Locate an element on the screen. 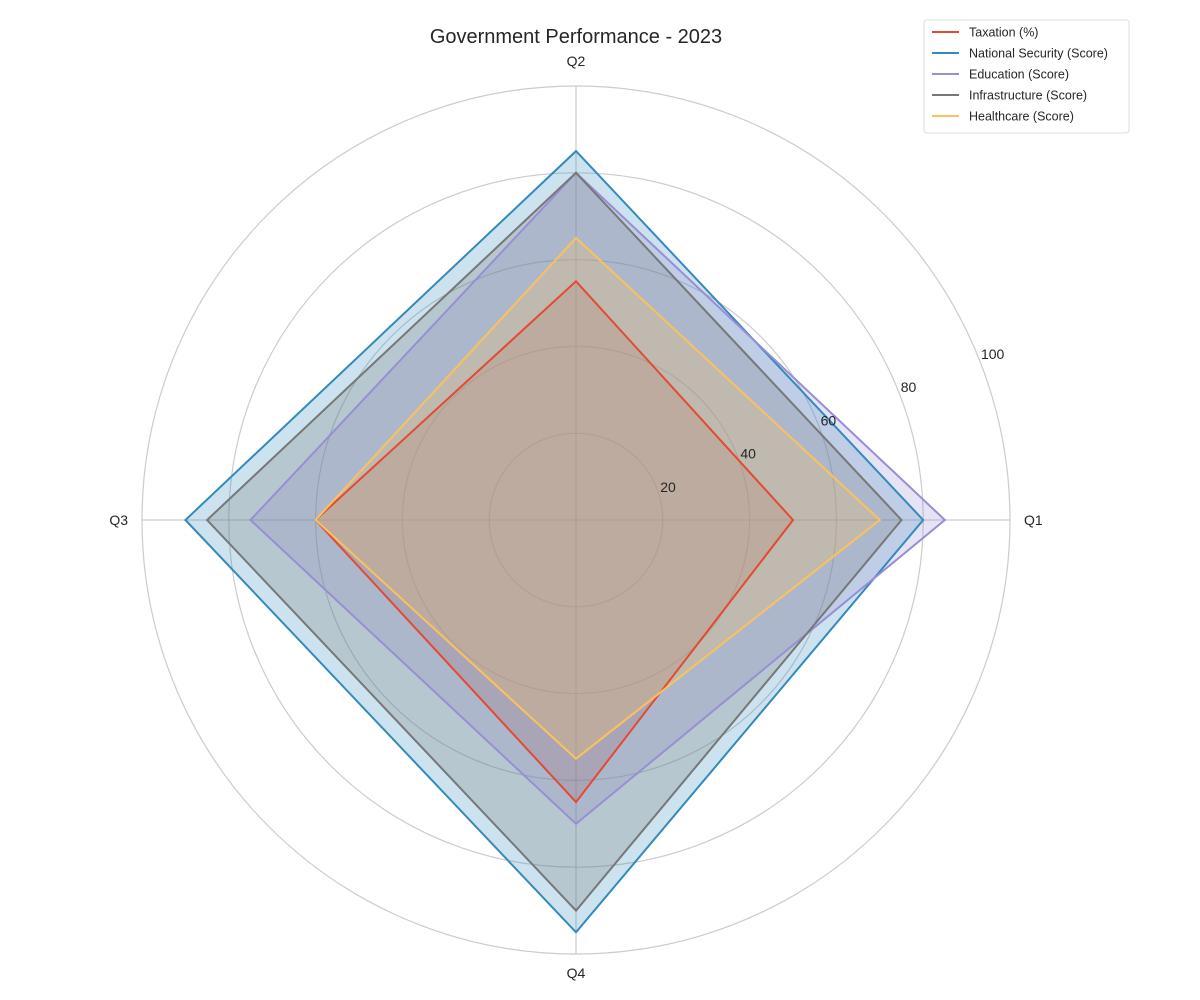 This screenshot has height=1000, width=1200. chart-title: Government Performance - 2023 is located at coordinates (576, 37).